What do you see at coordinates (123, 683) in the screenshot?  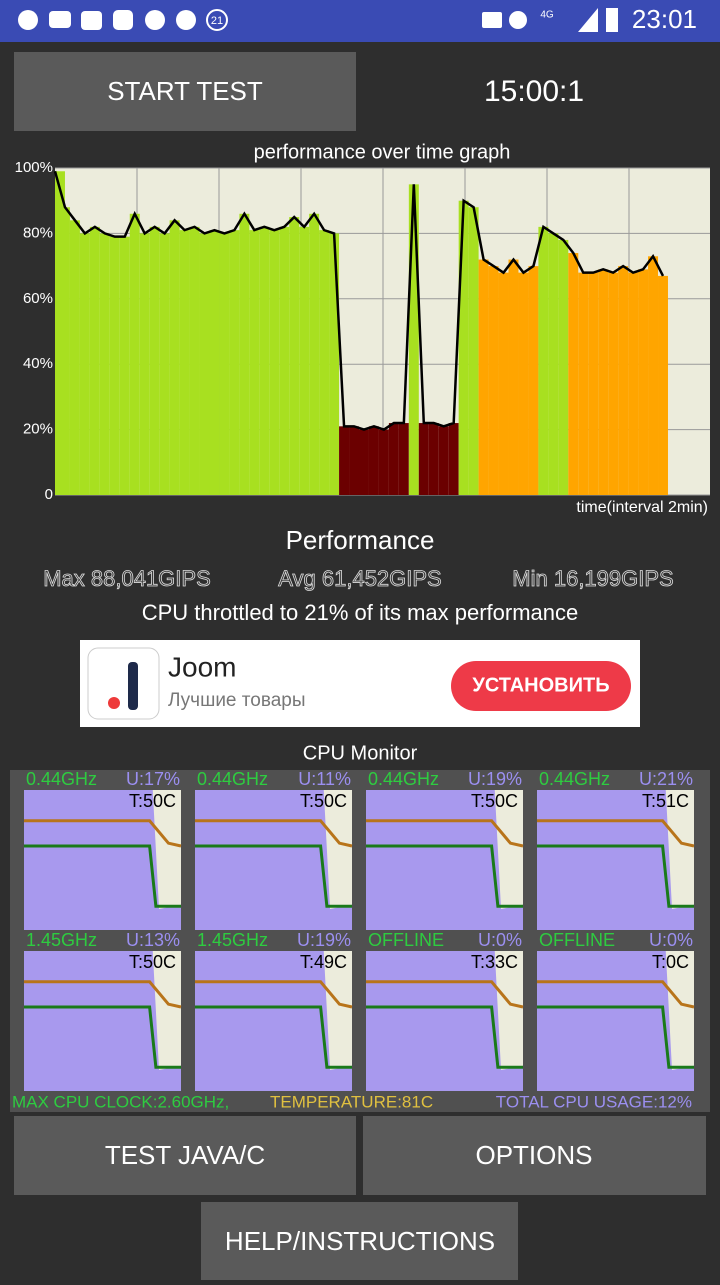 I see `ad-icon` at bounding box center [123, 683].